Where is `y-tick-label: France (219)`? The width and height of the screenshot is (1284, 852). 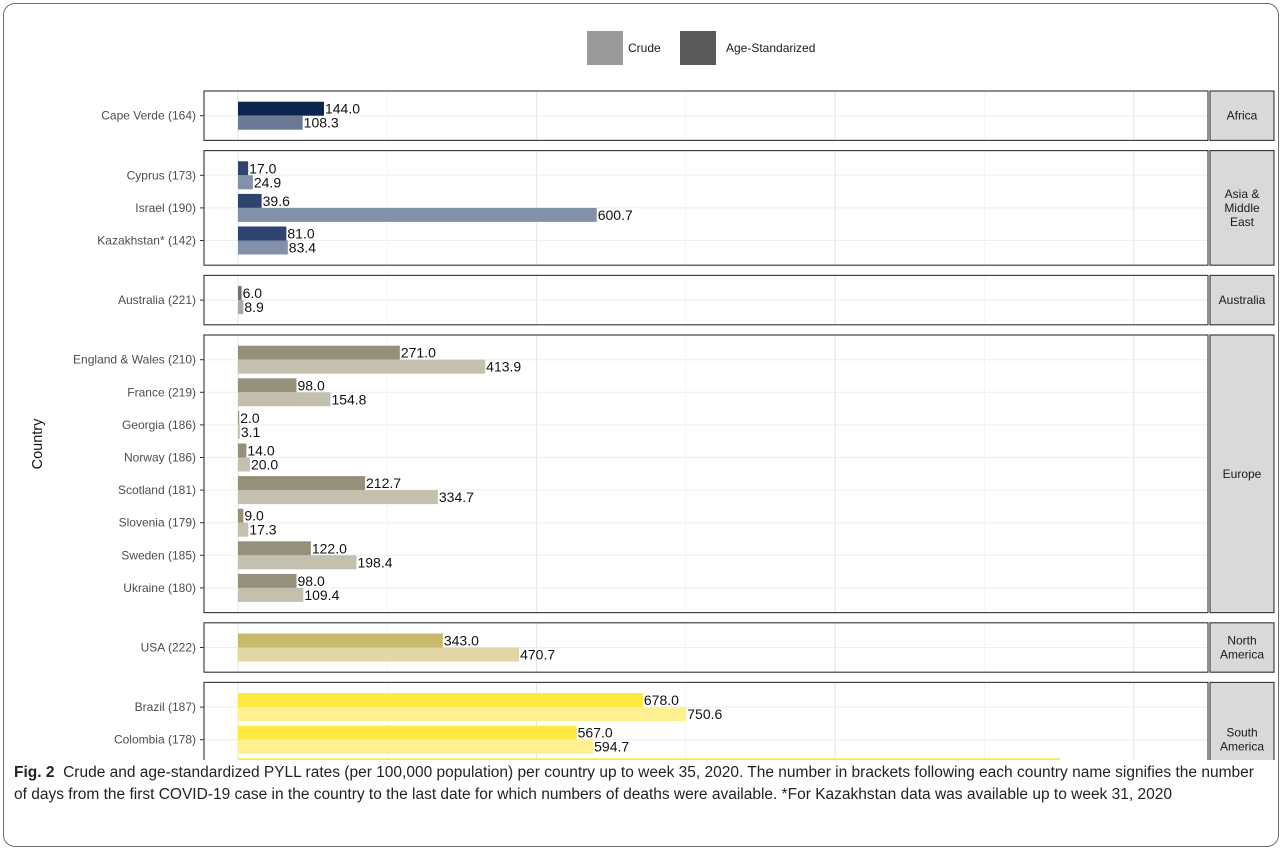
y-tick-label: France (219) is located at coordinates (161, 392).